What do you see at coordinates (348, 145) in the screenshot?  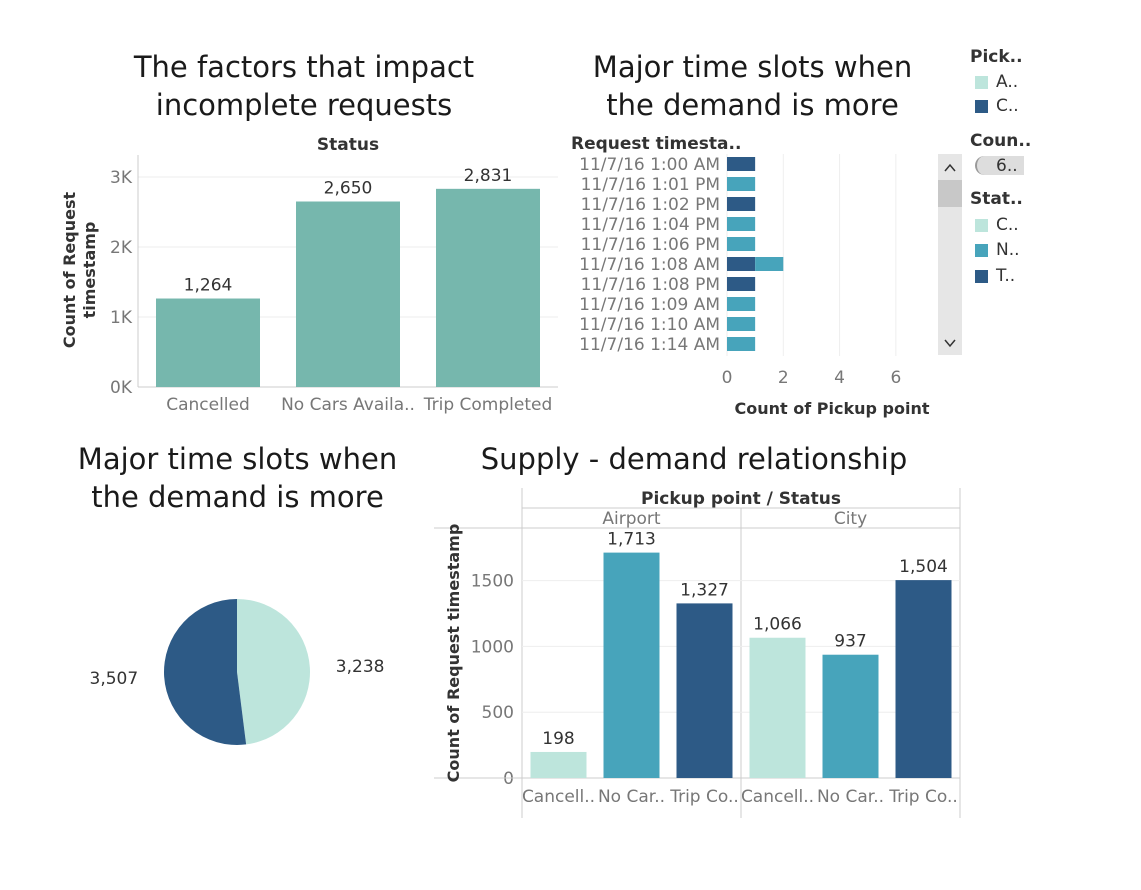 I see `chart-header: Status` at bounding box center [348, 145].